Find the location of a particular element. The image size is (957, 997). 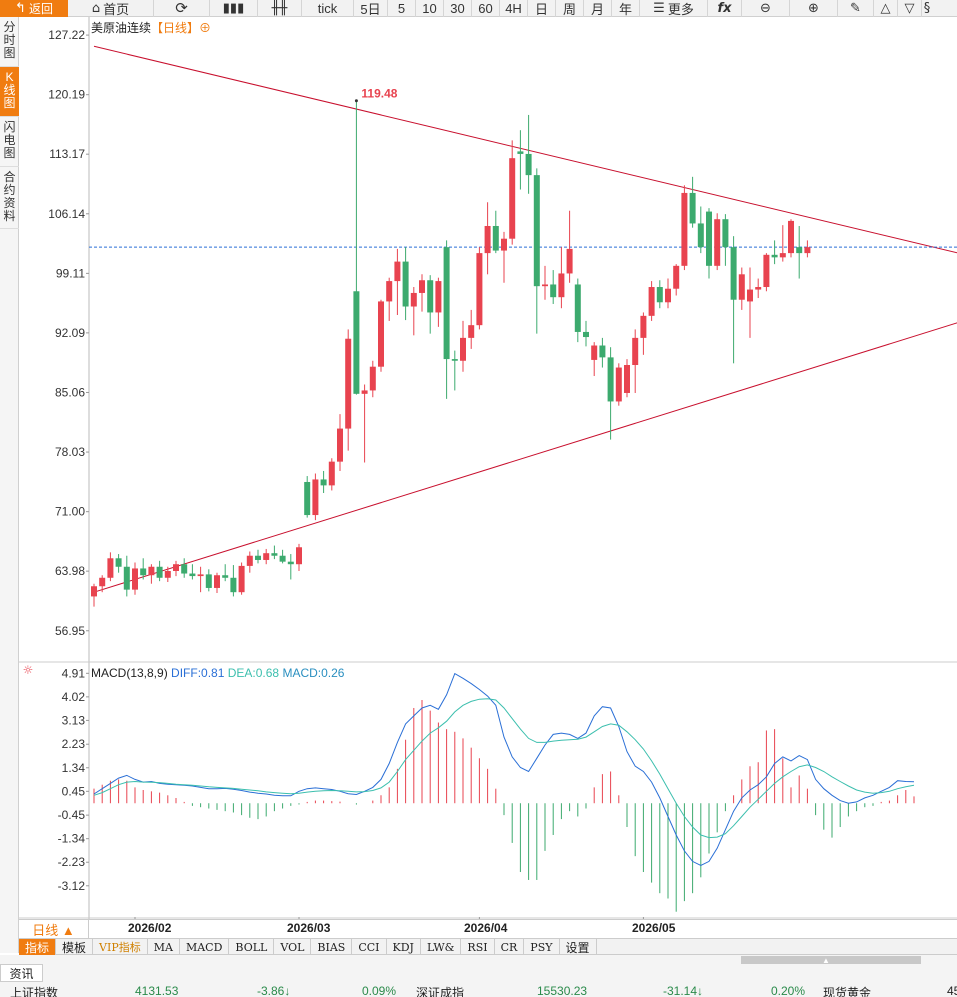

draw-down-button: ▽ is located at coordinates (910, 8).